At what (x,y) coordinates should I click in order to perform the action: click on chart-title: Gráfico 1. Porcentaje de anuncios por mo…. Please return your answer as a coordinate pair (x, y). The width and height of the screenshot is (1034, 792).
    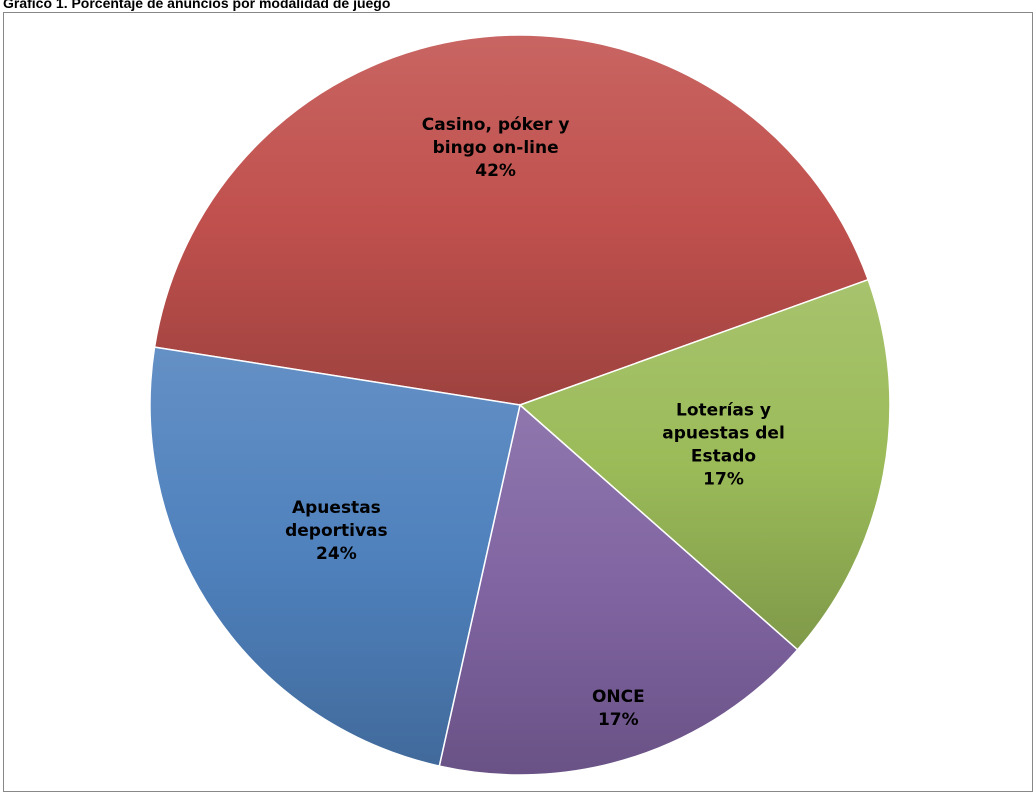
    Looking at the image, I should click on (197, 5).